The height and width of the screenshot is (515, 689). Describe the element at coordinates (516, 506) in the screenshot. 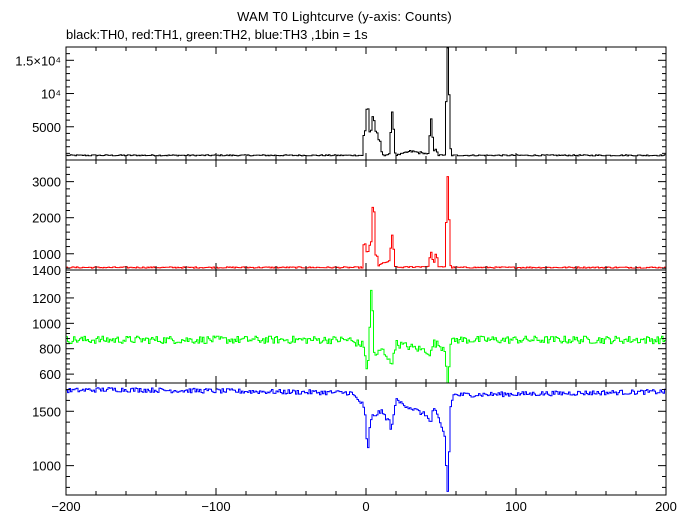

I see `x-tick-label: 100` at that location.